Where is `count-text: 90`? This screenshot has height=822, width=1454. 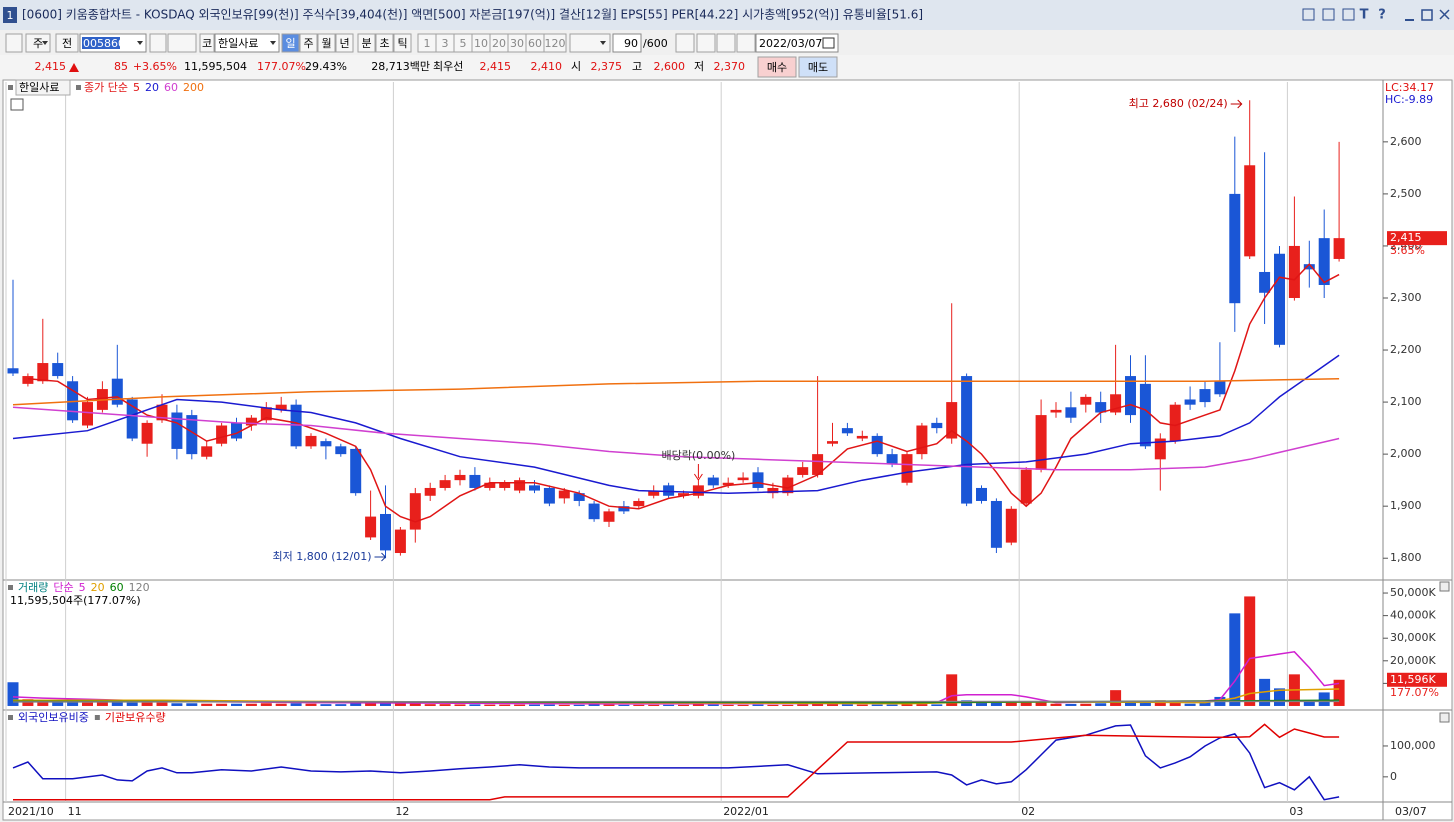 count-text: 90 is located at coordinates (631, 43).